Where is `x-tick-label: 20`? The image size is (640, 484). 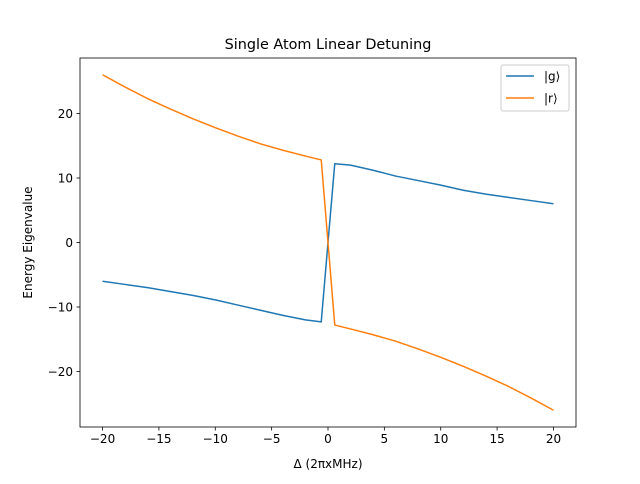
x-tick-label: 20 is located at coordinates (553, 439).